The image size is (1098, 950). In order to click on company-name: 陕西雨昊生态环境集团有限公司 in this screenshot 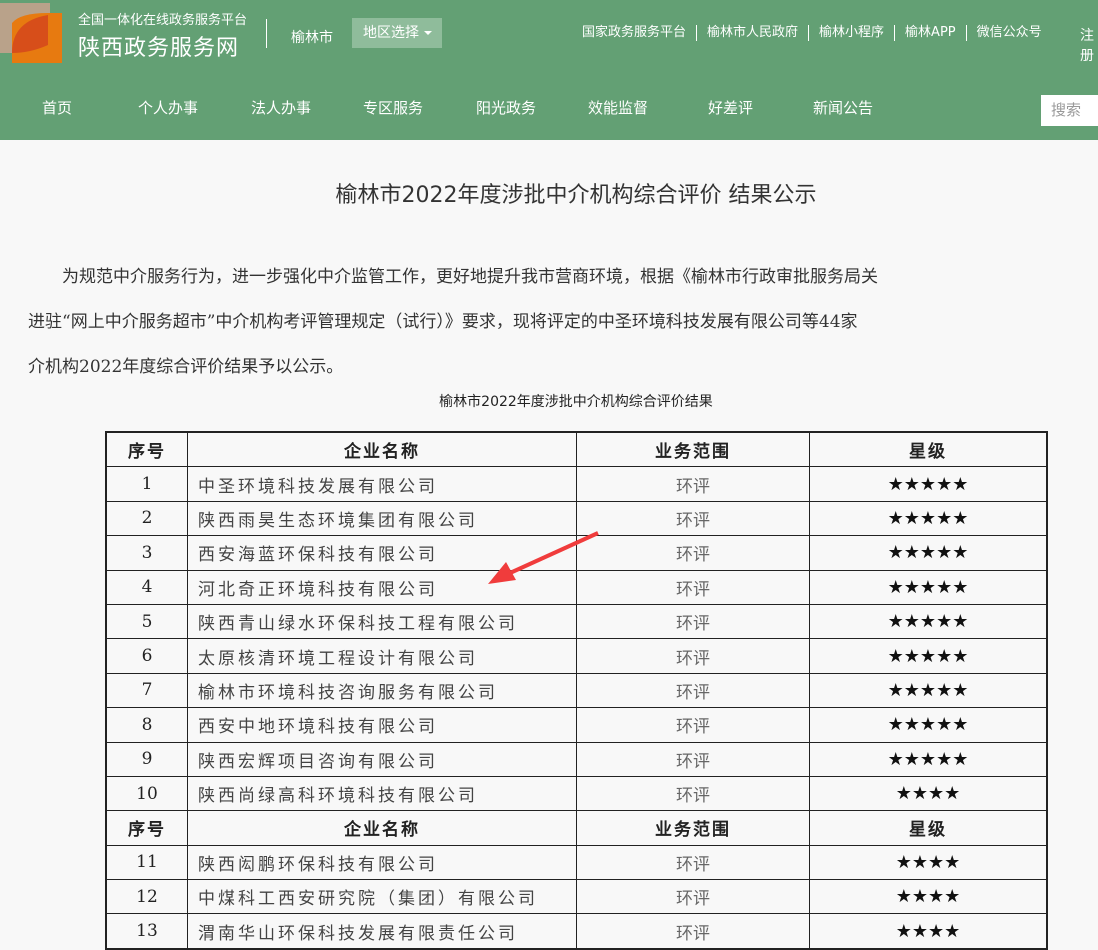, I will do `click(382, 518)`.